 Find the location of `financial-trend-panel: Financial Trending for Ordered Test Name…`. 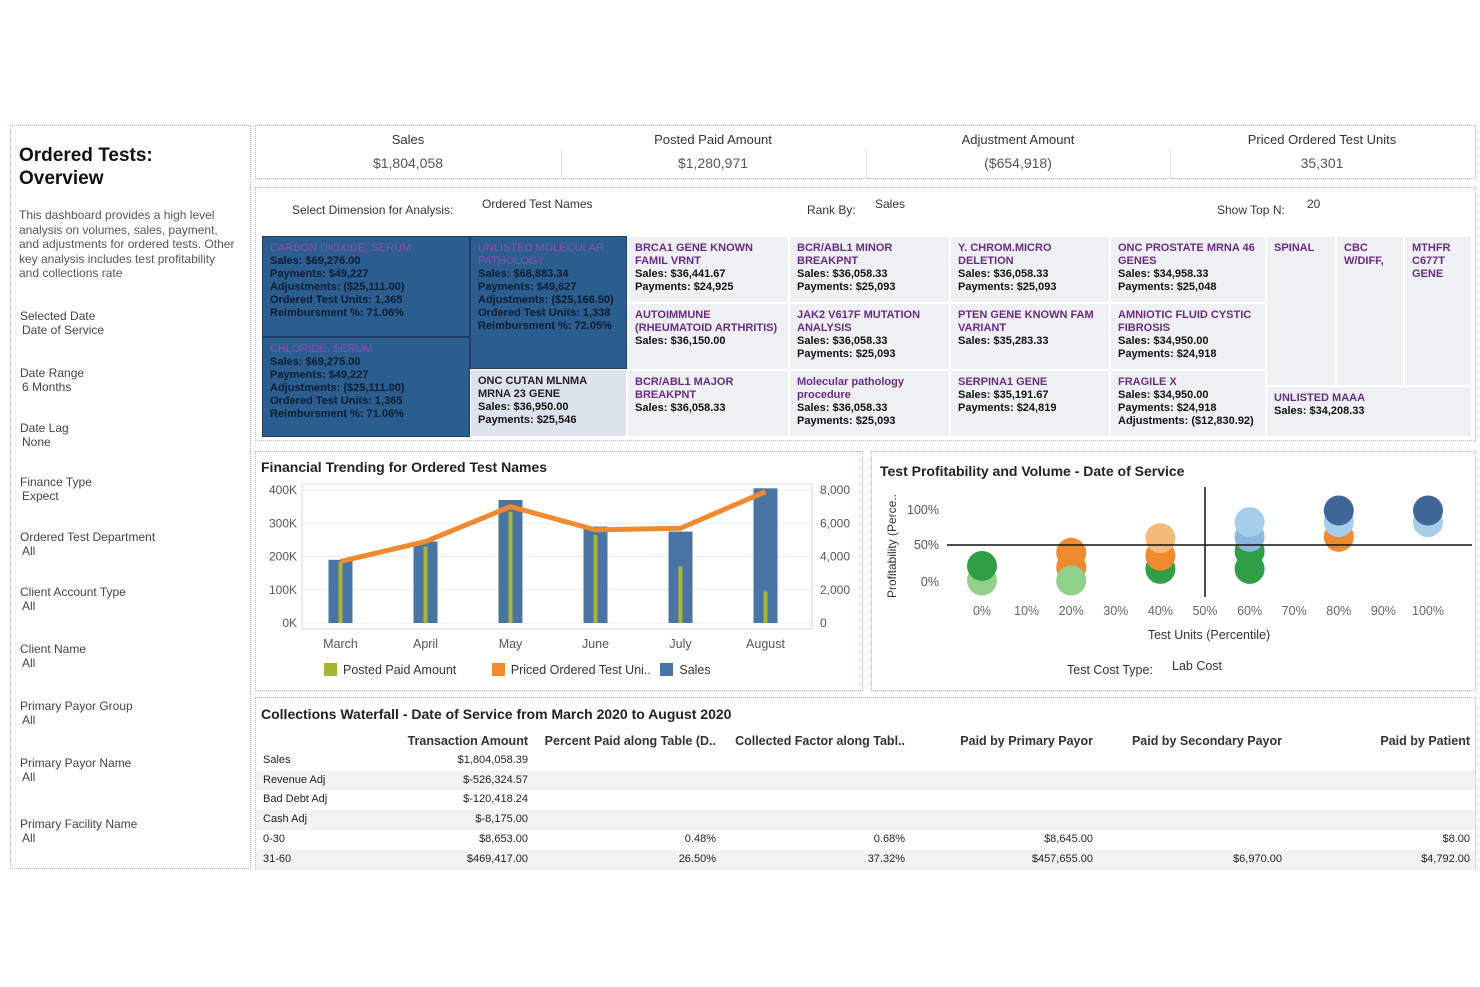

financial-trend-panel: Financial Trending for Ordered Test Name… is located at coordinates (559, 571).